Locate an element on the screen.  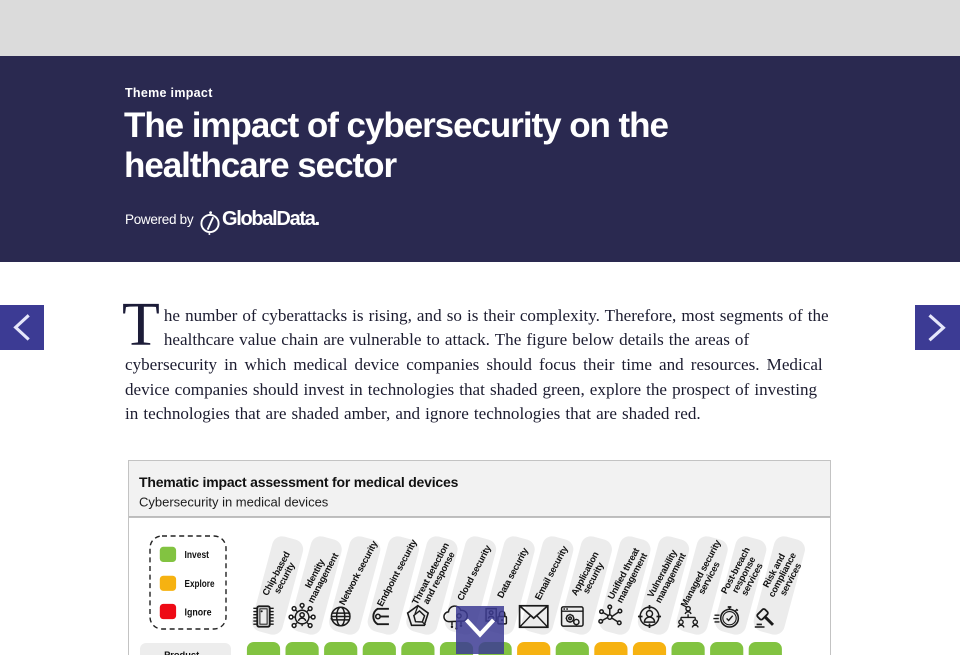
svg-text: Explore is located at coordinates (200, 584).